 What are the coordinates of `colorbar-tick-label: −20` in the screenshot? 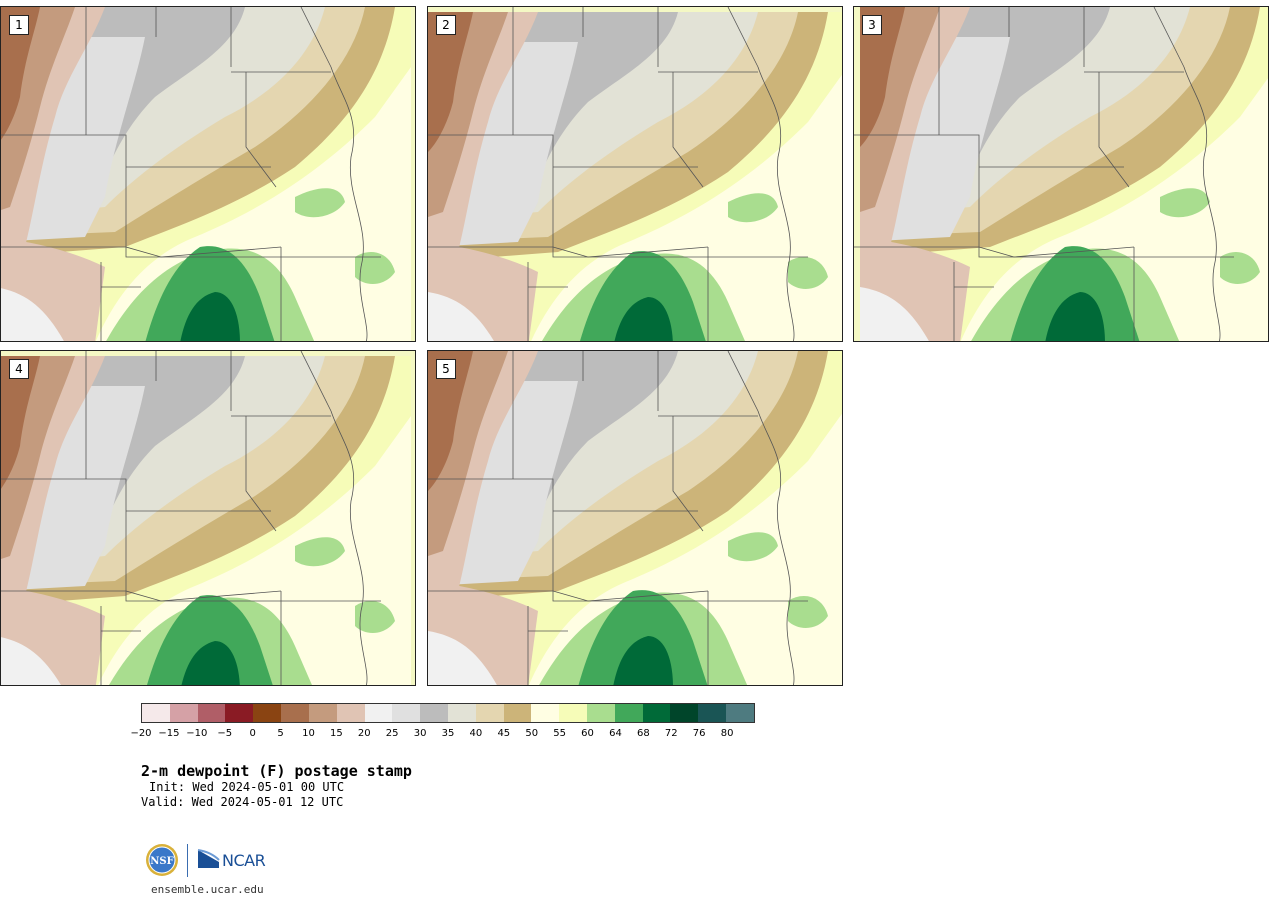 It's located at (141, 733).